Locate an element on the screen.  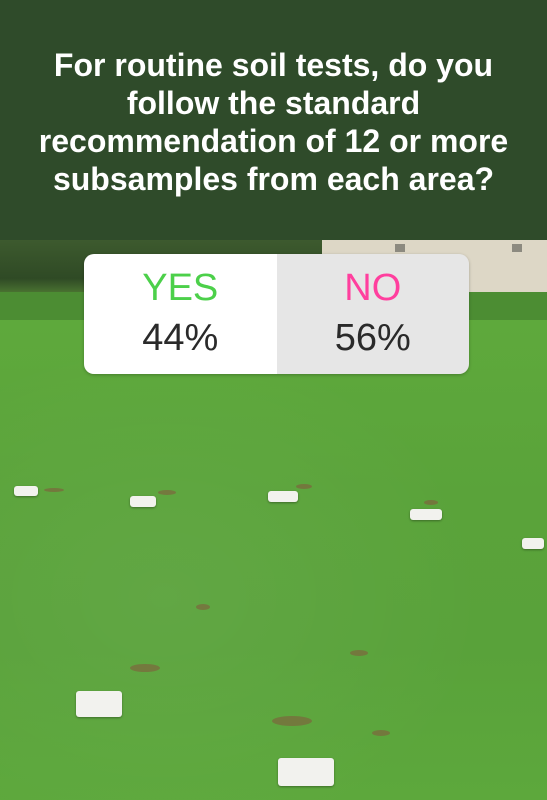
poll-option-percent: 44% is located at coordinates (180, 338).